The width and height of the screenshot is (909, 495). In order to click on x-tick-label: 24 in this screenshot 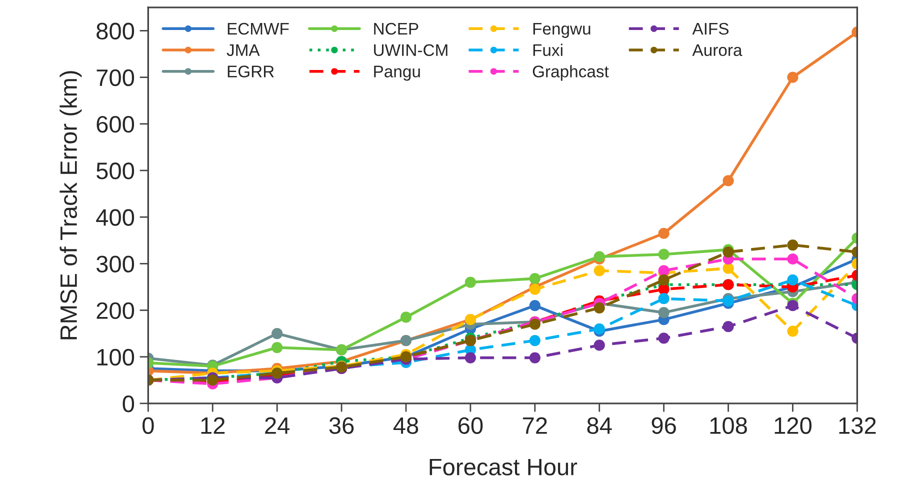, I will do `click(277, 425)`.